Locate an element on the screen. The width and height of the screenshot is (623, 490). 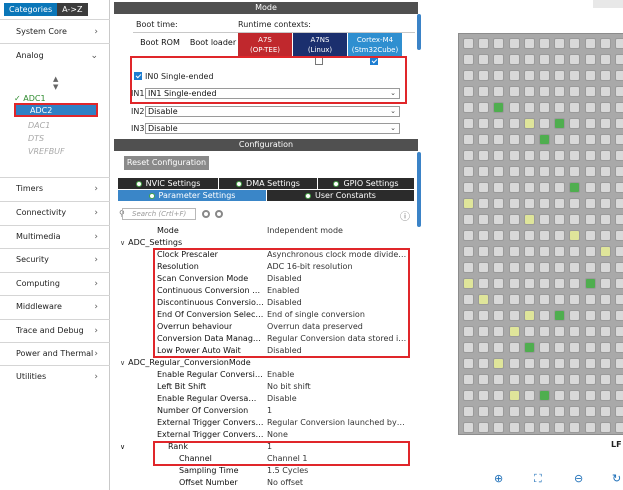
category-system-core: System Core › is located at coordinates (55, 32).